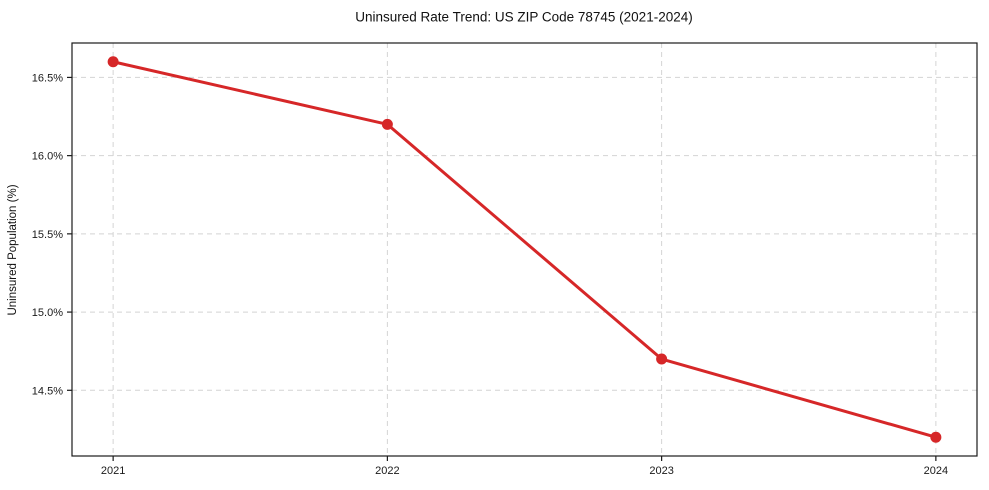 This screenshot has width=989, height=490. I want to click on y-tick-label: 15.0%, so click(47, 313).